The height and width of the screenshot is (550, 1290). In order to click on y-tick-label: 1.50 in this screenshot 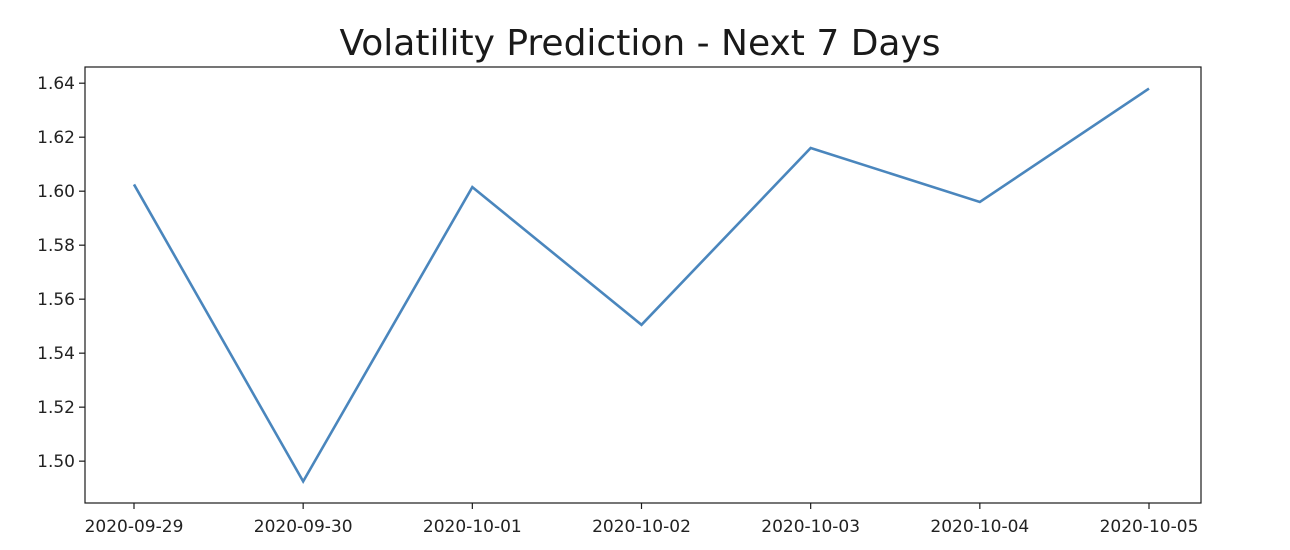, I will do `click(56, 462)`.